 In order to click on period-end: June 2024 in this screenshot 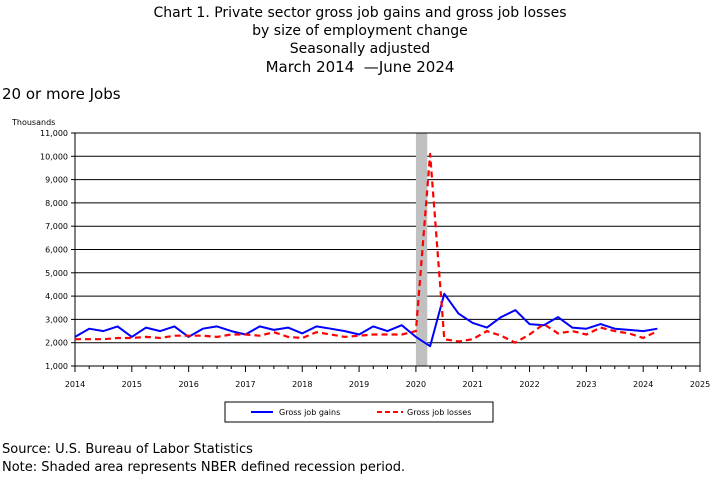, I will do `click(416, 67)`.